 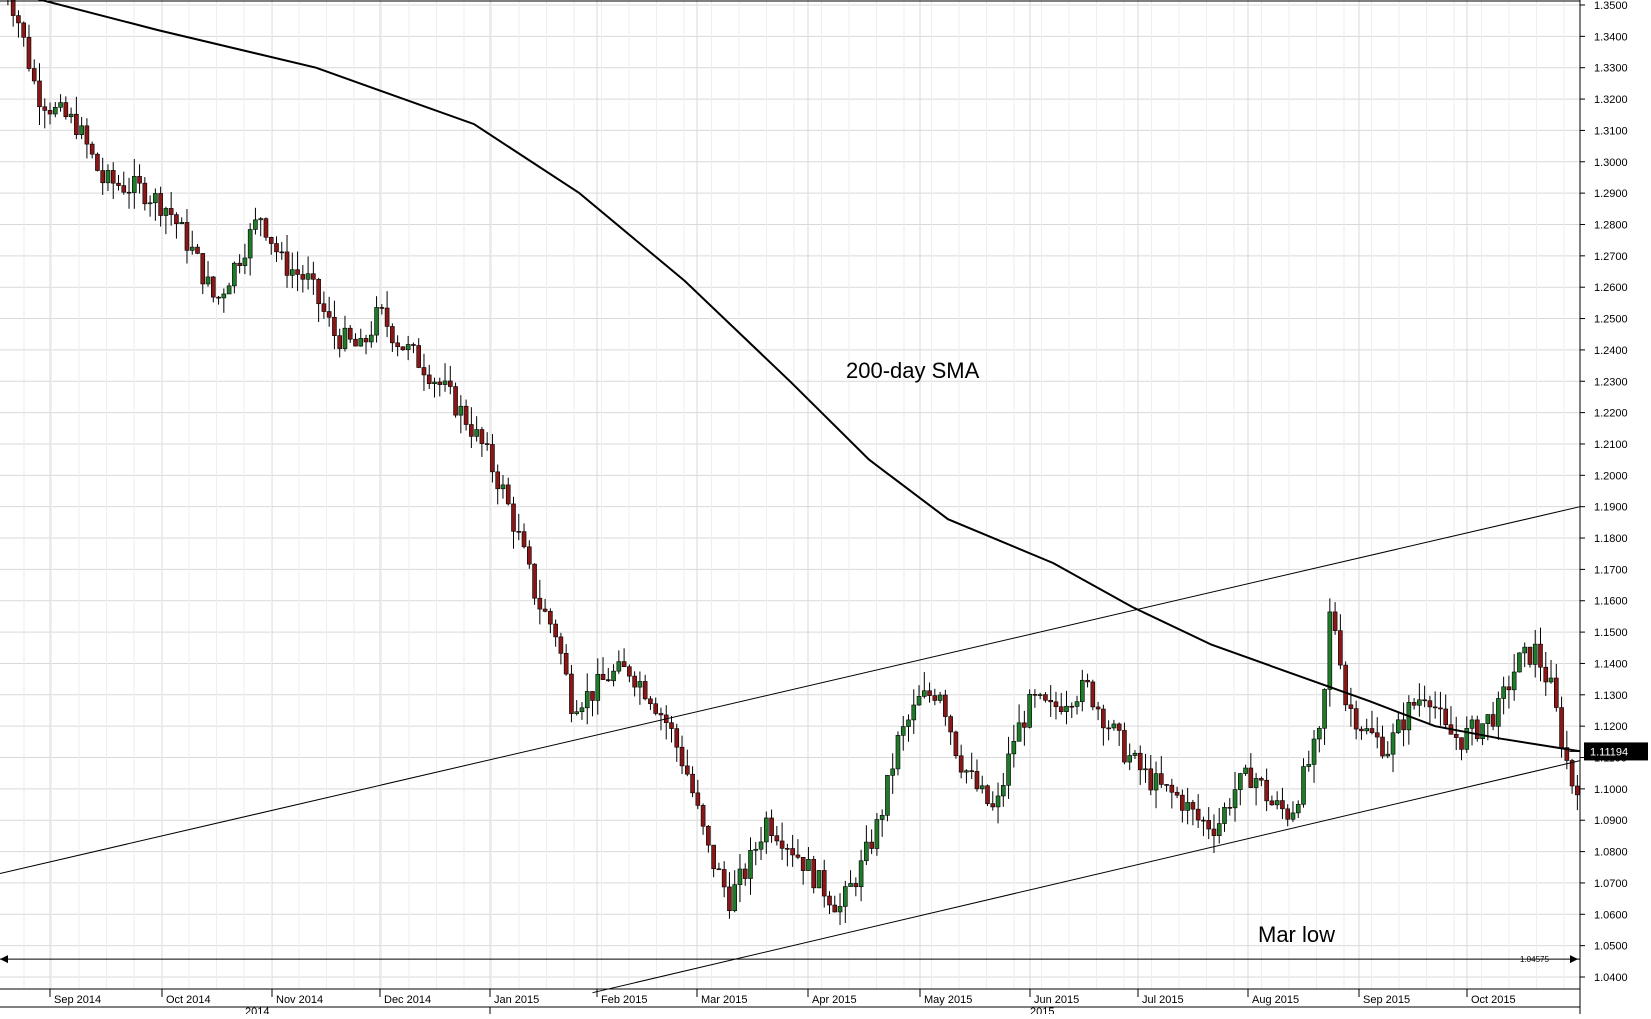 I want to click on y-tick-label: 1.2200, so click(x=1611, y=414).